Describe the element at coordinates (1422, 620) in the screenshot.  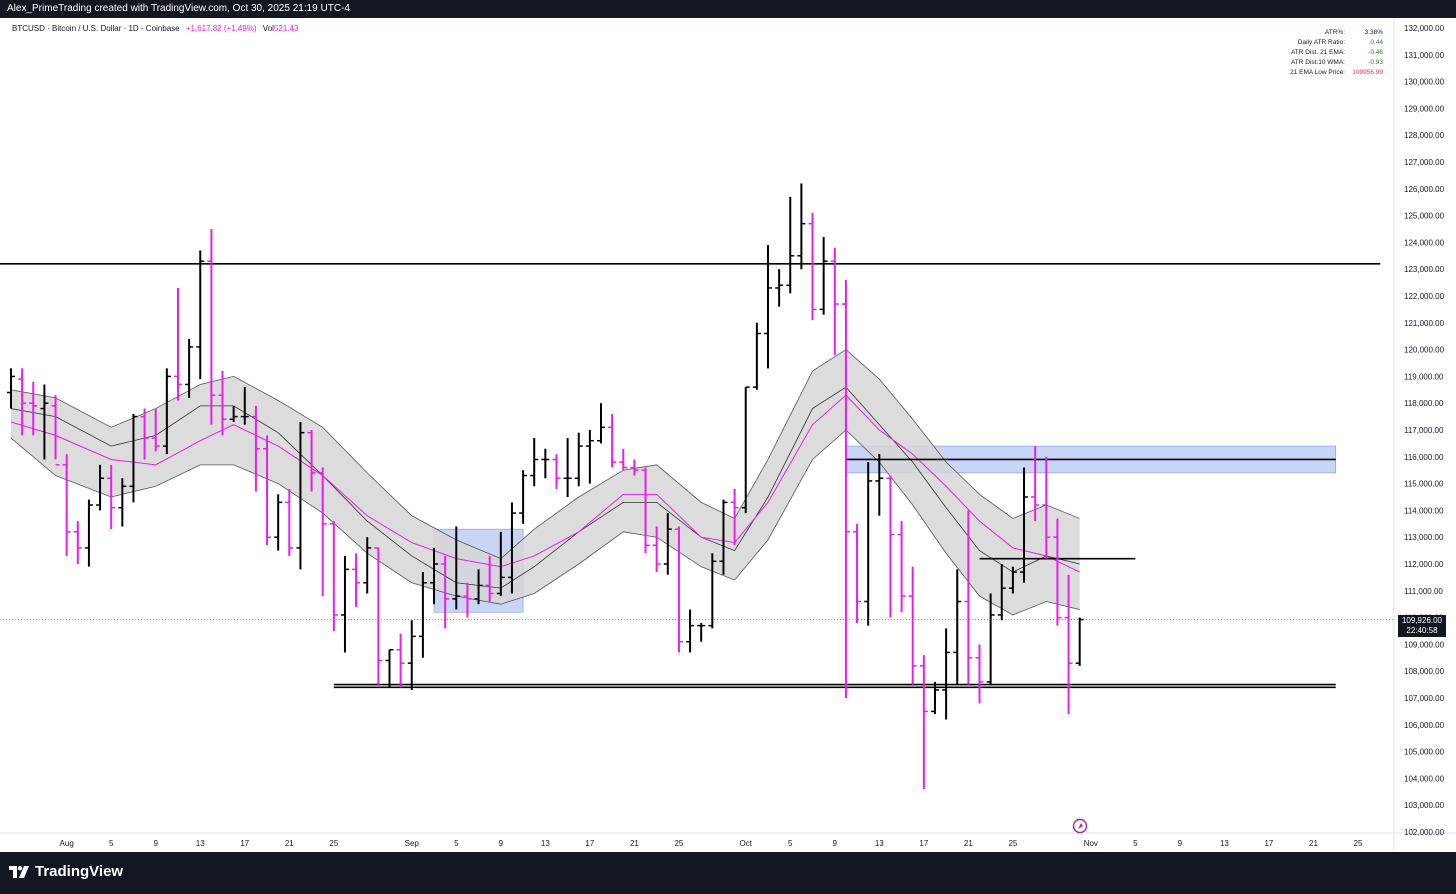
I see `last-price-value: 109,926.00` at that location.